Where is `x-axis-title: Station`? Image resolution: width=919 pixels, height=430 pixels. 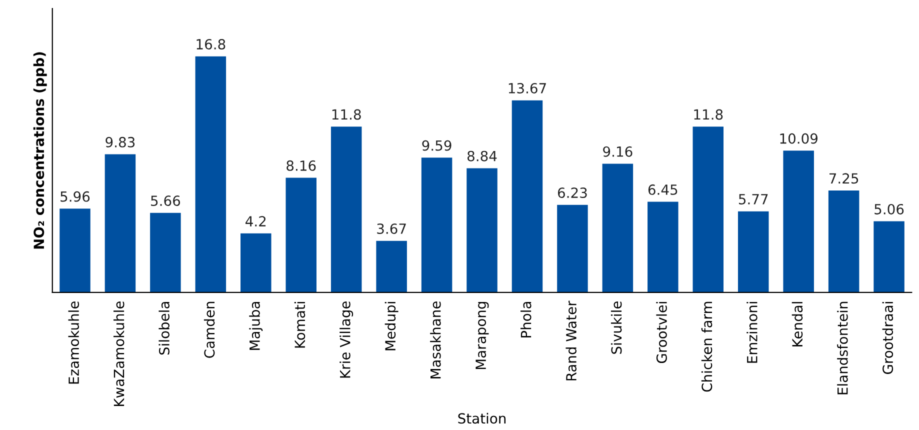
x-axis-title: Station is located at coordinates (482, 418).